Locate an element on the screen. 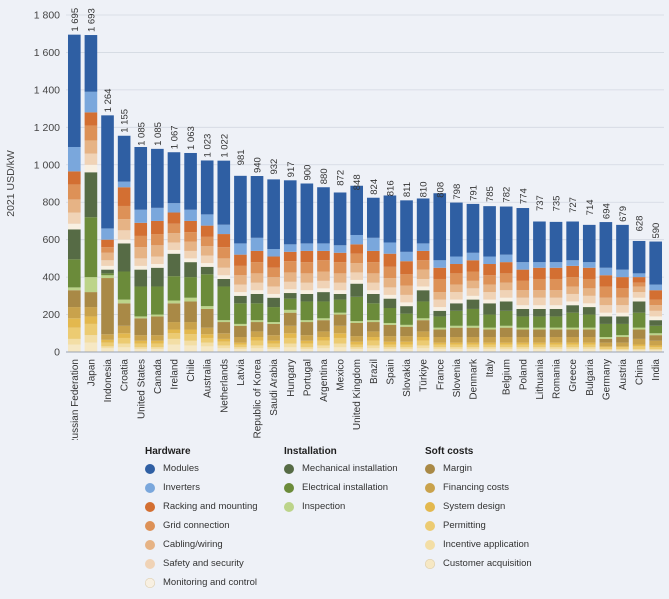 The height and width of the screenshot is (599, 669). bar-total-label: 1 693 is located at coordinates (91, 20).